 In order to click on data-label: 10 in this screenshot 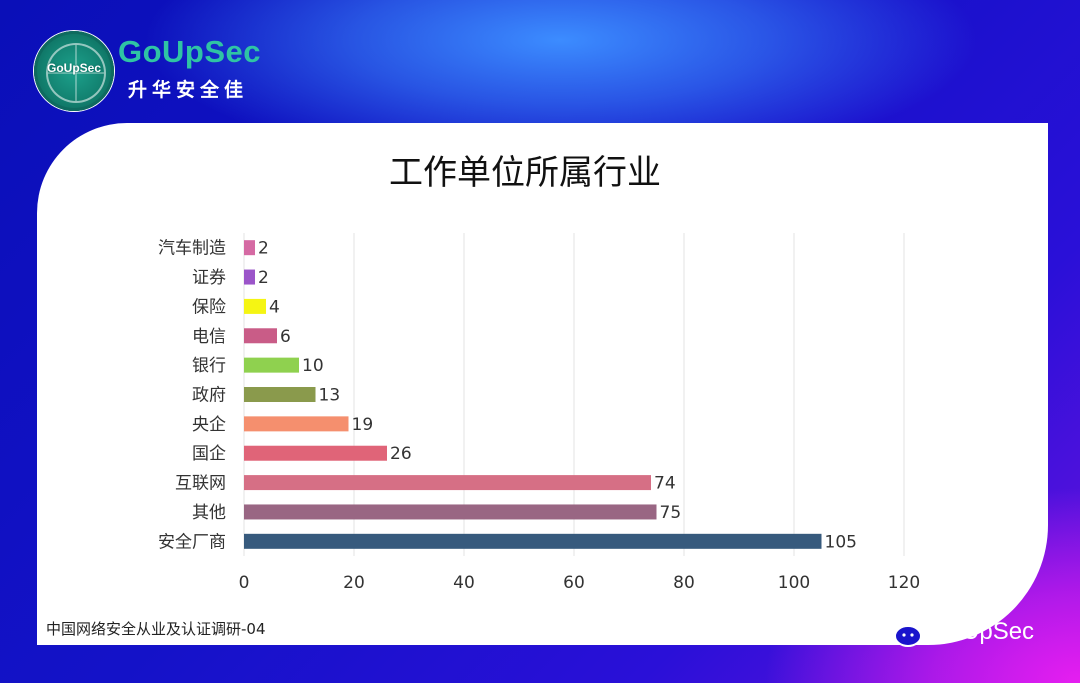, I will do `click(313, 366)`.